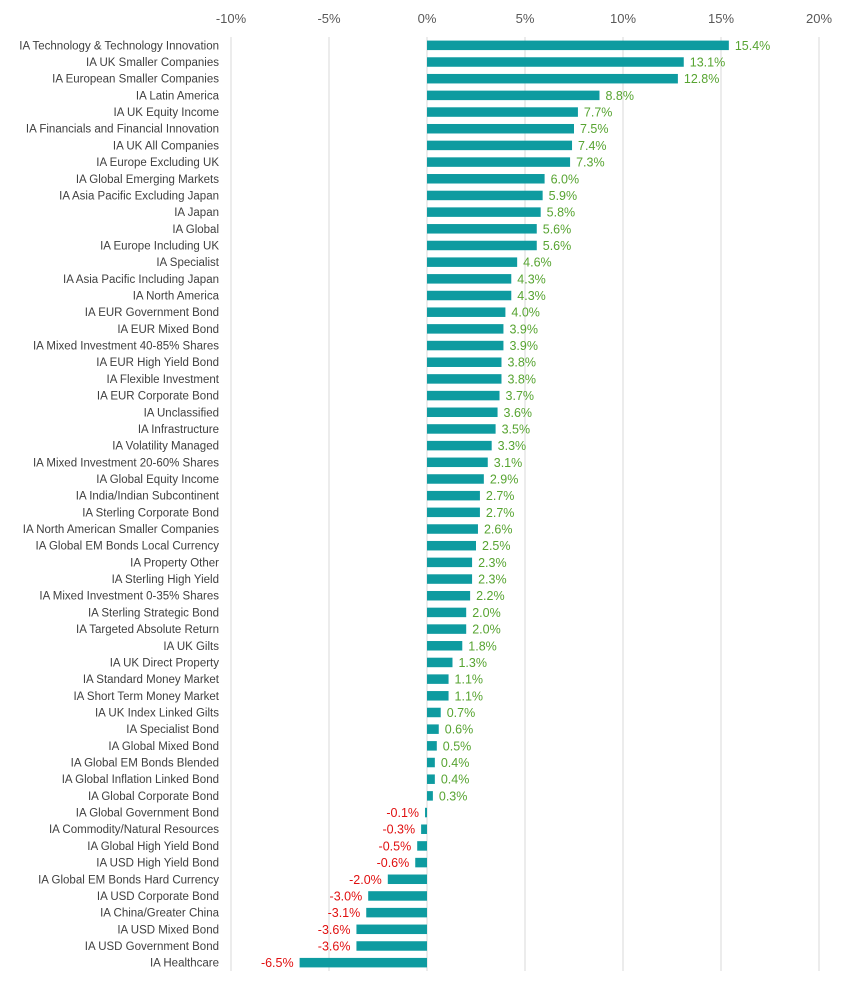 Image resolution: width=850 pixels, height=990 pixels. I want to click on category-label: IA Global EM Bonds Blended, so click(145, 764).